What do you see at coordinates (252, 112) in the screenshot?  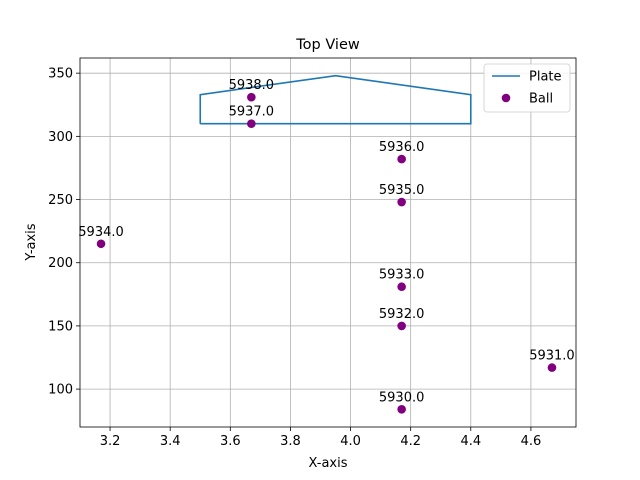 I see `ball-point-label: 5937.0` at bounding box center [252, 112].